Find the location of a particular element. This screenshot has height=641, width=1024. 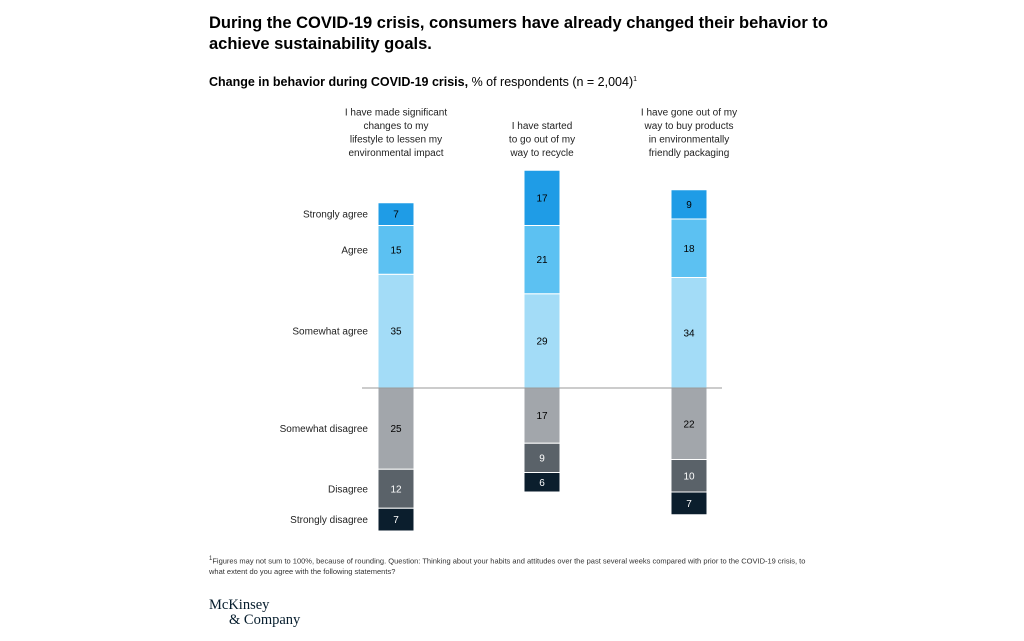

logo-line-2: & Company is located at coordinates (265, 620).